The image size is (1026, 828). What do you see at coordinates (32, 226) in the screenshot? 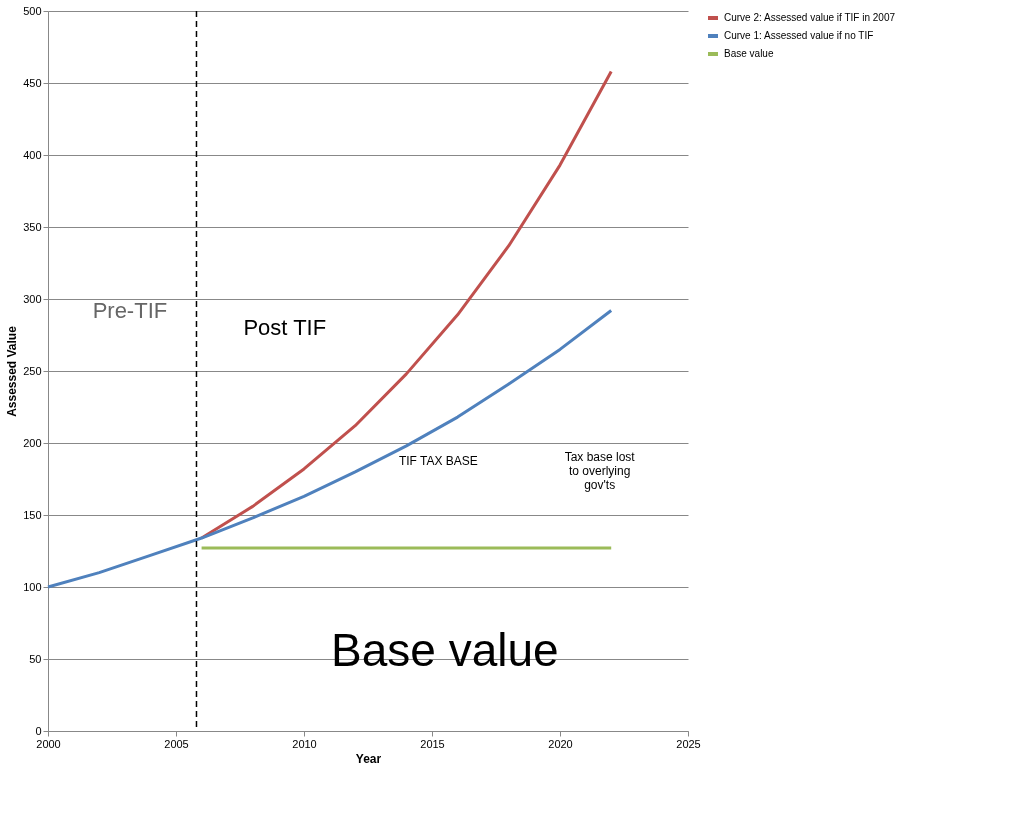
I see `y-tick-label: 350` at bounding box center [32, 226].